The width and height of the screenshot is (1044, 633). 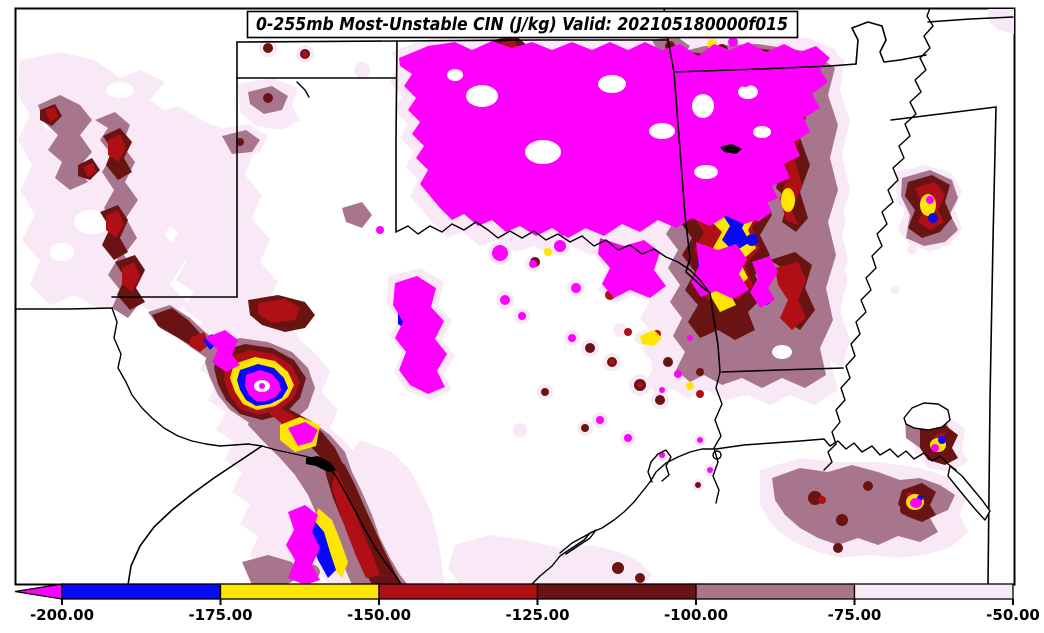 I want to click on rio-grande-border-line, so click(x=257, y=446).